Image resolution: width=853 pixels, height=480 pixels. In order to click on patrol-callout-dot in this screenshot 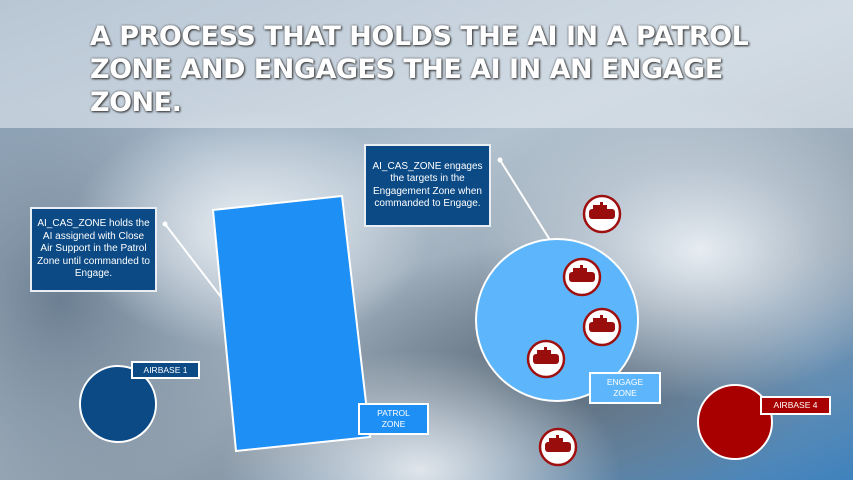, I will do `click(165, 224)`.